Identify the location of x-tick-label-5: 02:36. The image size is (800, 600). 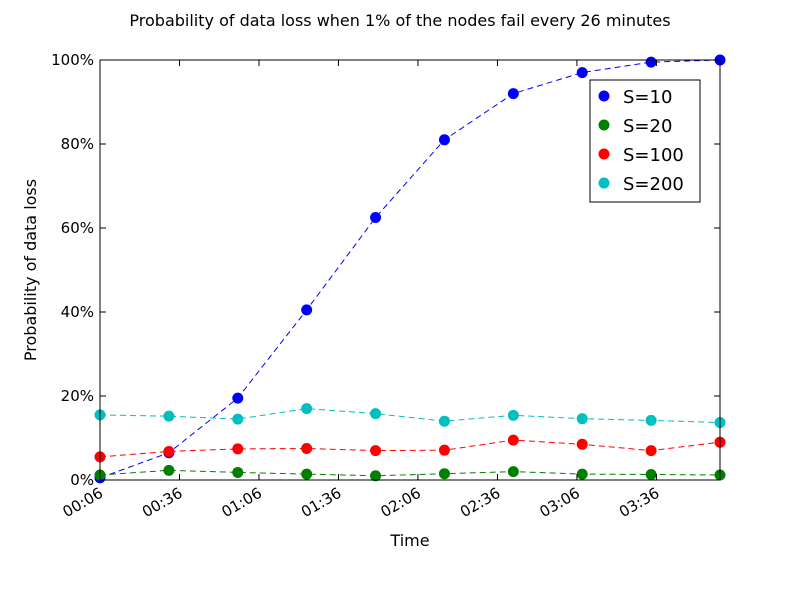
(480, 502).